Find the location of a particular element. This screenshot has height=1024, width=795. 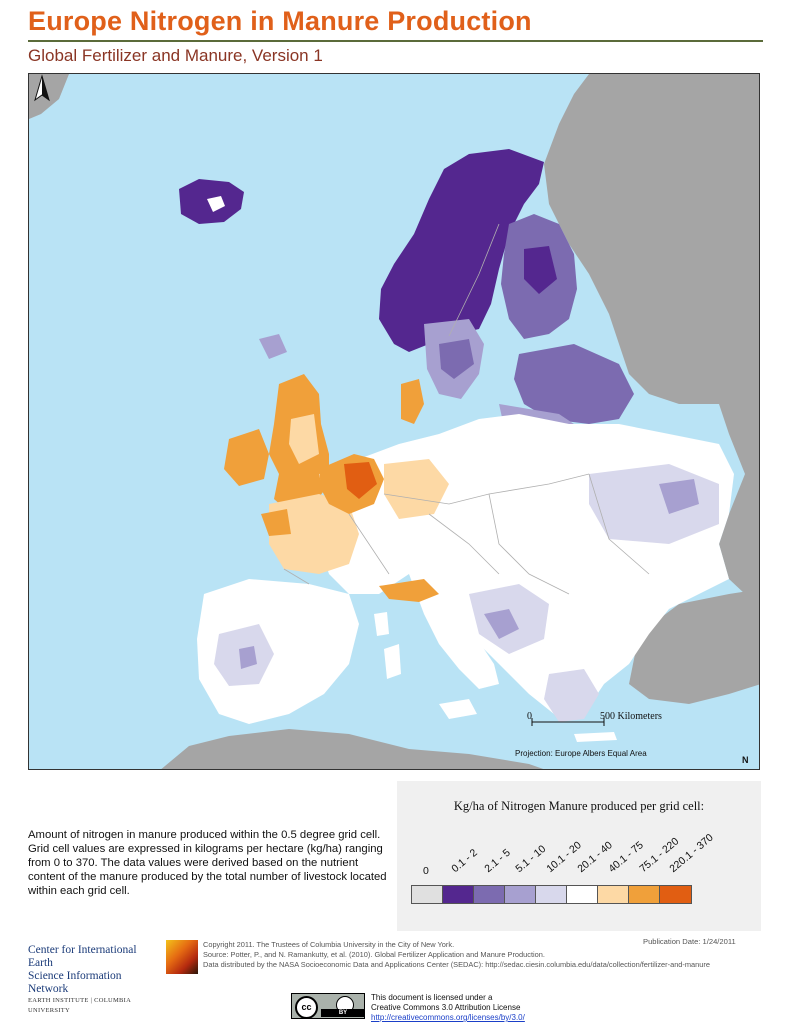

license-line-1: This document is licensed under a is located at coordinates (432, 997).